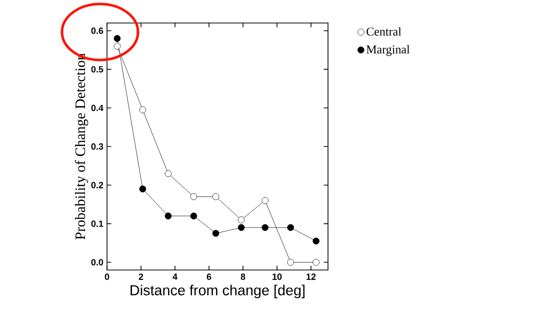 This screenshot has width=550, height=330. What do you see at coordinates (97, 223) in the screenshot?
I see `y-tick-label: 0.1` at bounding box center [97, 223].